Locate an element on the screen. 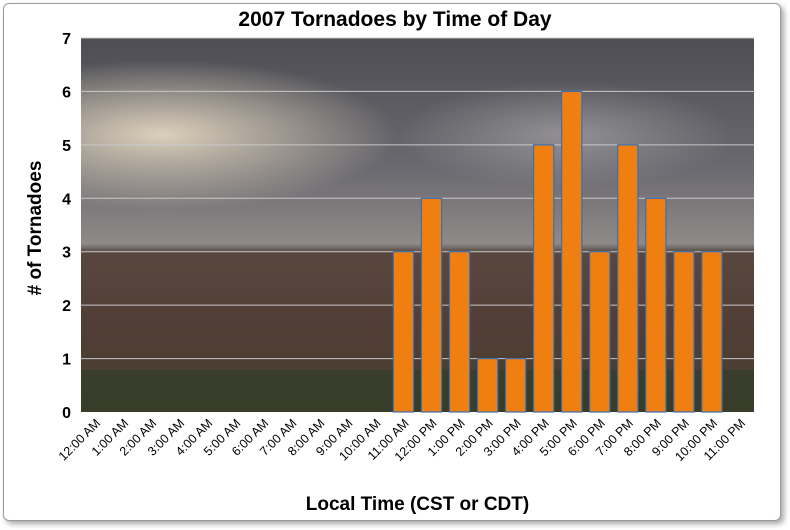  y-tick-label: 1 is located at coordinates (66, 360).